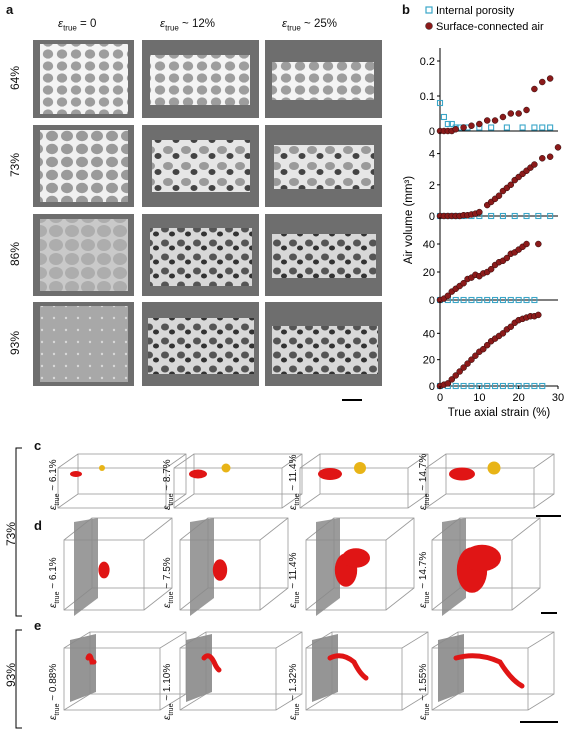  I want to click on column-header: εtrue ~ 25%, so click(309, 25).